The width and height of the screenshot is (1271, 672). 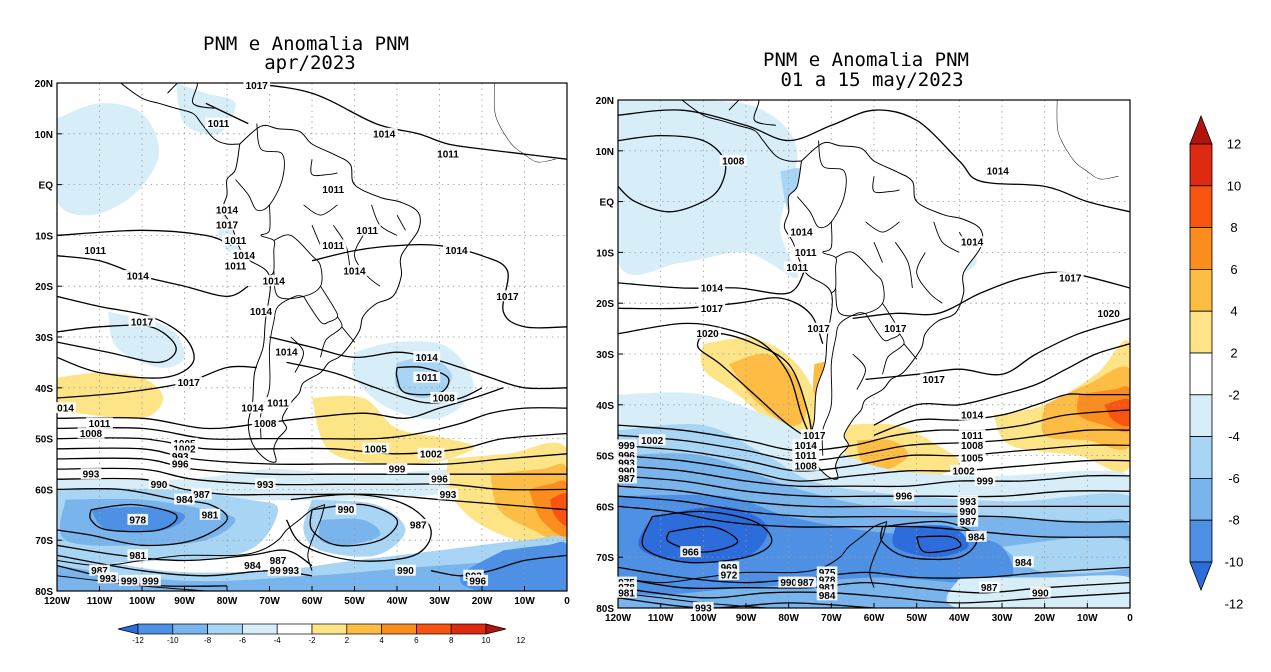 I want to click on contour-label: 999, so click(x=150, y=581).